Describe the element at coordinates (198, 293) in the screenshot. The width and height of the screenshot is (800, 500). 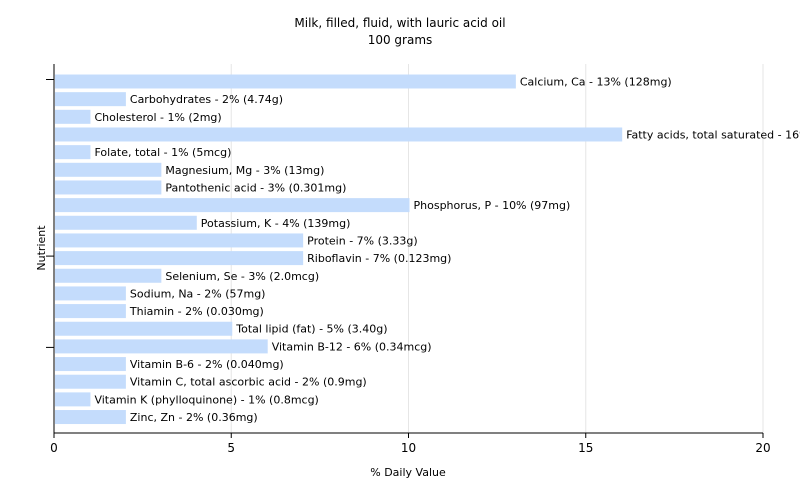
I see `bar-label: Sodium, Na - 2% (57mg)` at that location.